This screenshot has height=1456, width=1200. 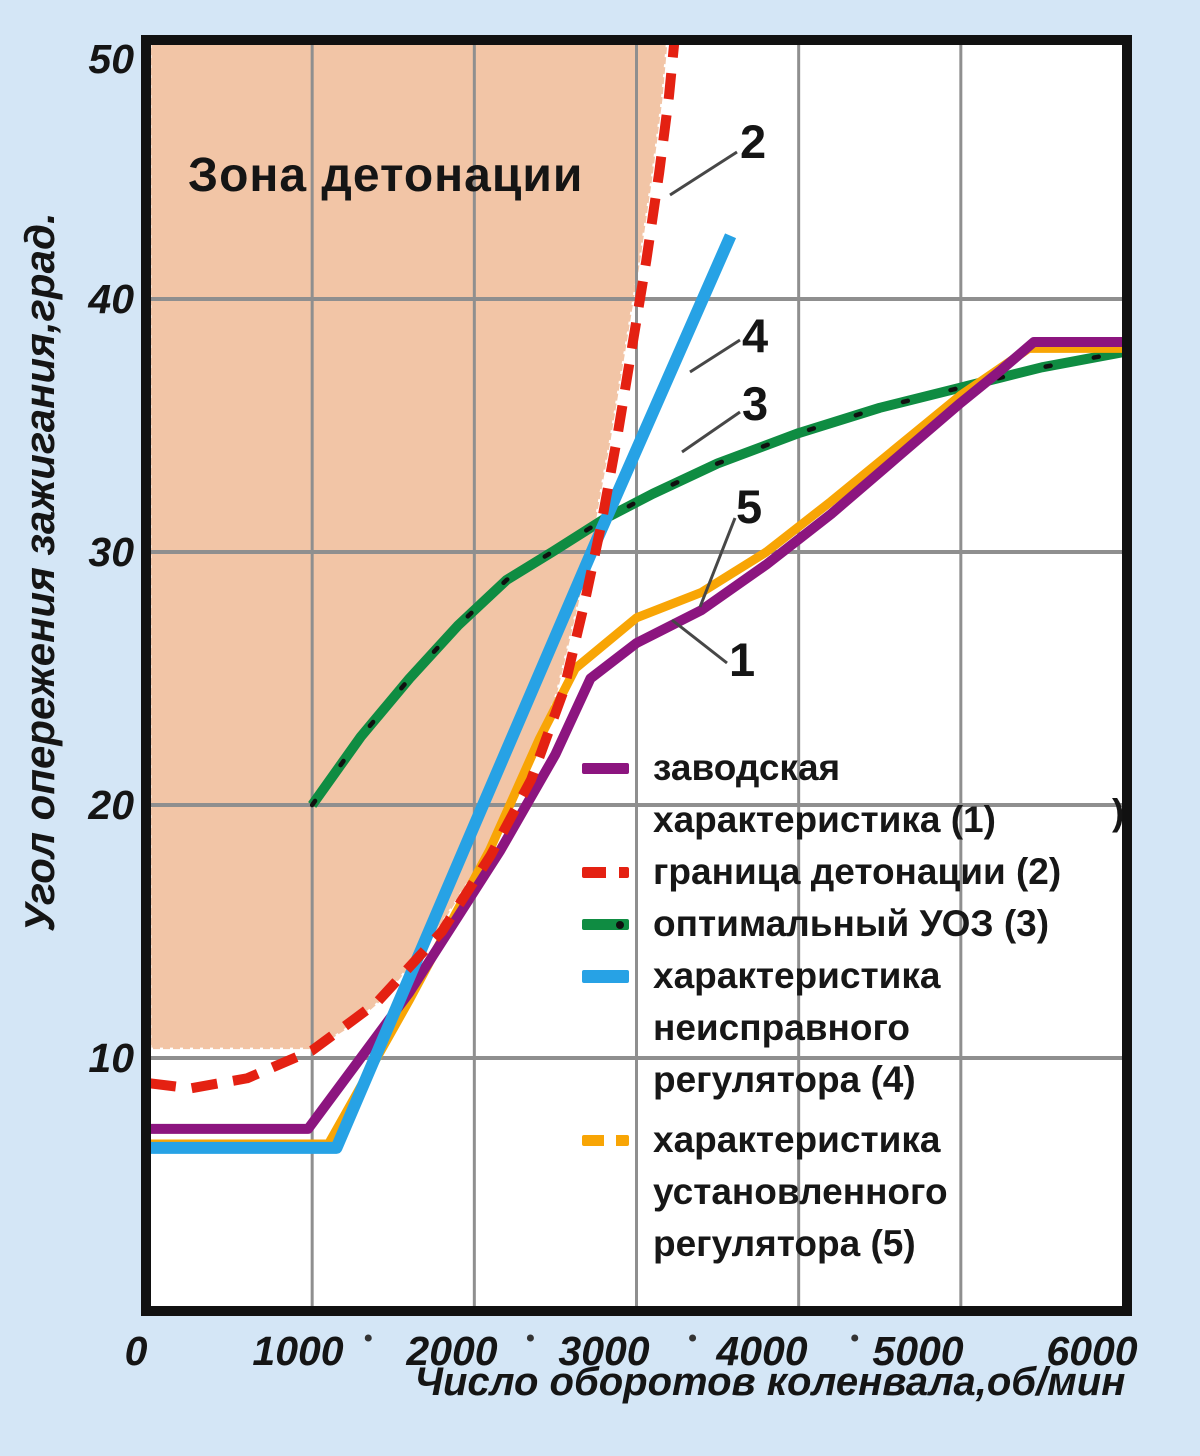 I want to click on legend-swatch-optimal, so click(x=605, y=924).